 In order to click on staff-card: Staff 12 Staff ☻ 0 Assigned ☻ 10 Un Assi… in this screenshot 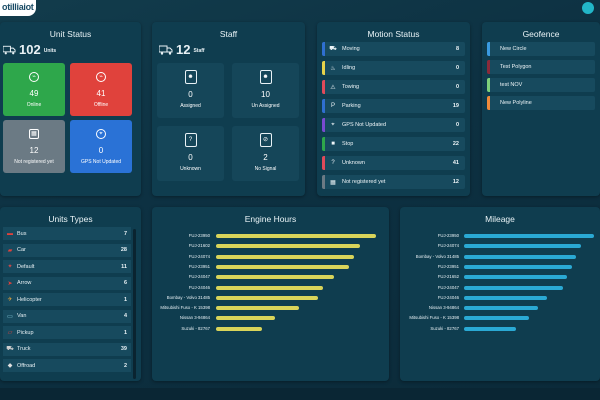, I will do `click(228, 109)`.